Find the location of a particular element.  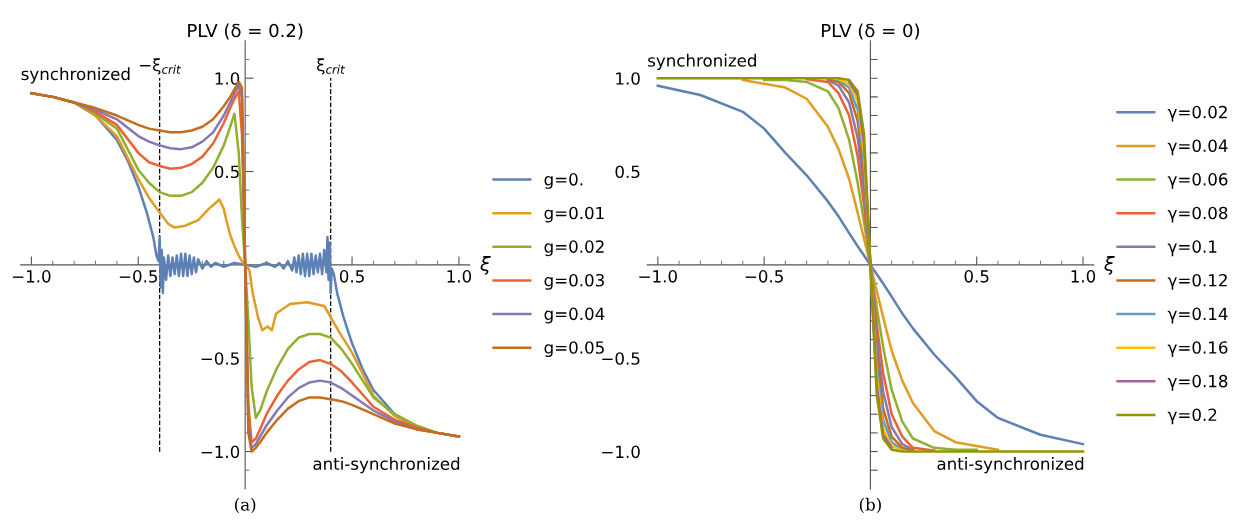

legend-label: g=0.03 is located at coordinates (574, 281).